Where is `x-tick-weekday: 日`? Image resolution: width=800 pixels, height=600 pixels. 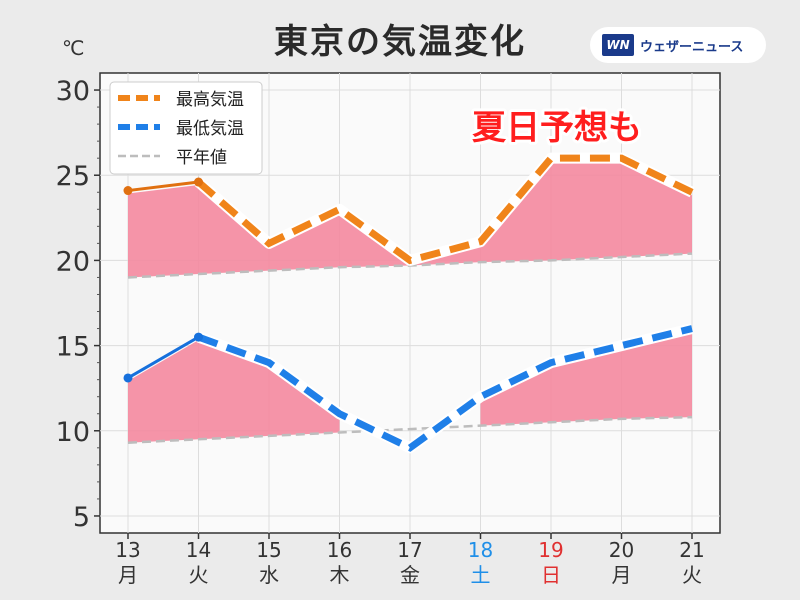 x-tick-weekday: 日 is located at coordinates (551, 575).